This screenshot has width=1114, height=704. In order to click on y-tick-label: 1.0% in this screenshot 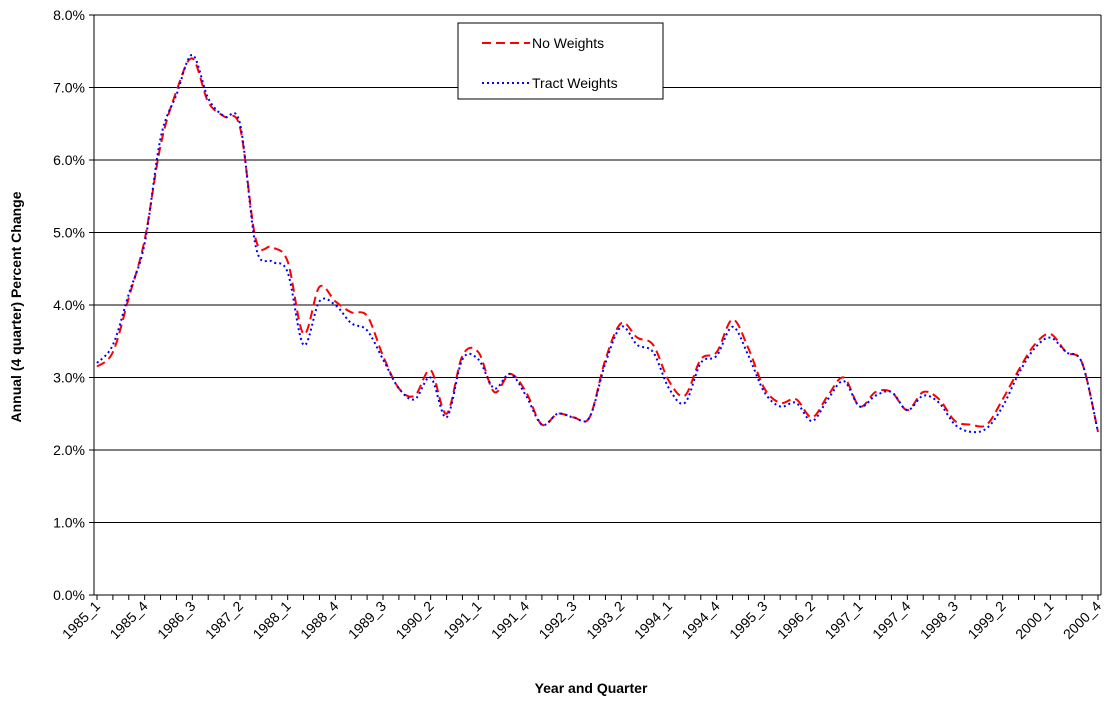, I will do `click(69, 523)`.